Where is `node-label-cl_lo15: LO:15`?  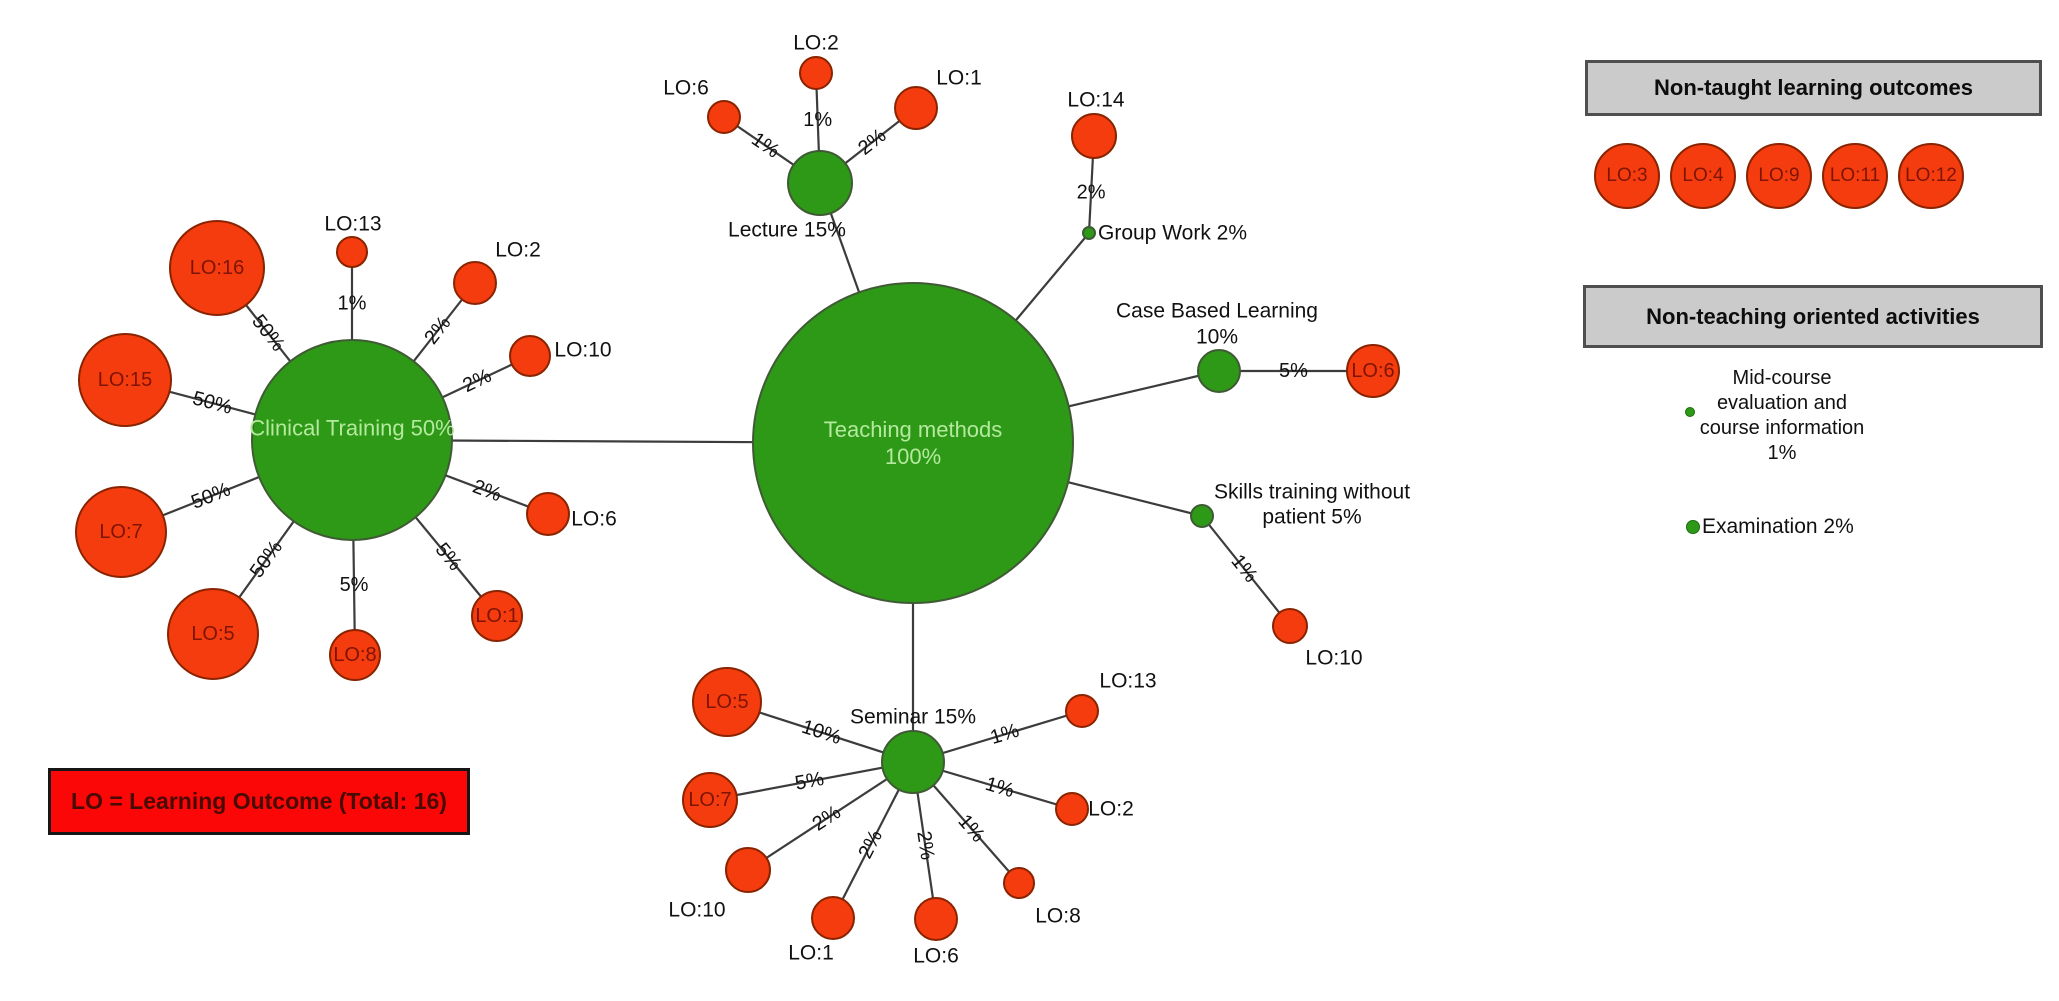 node-label-cl_lo15: LO:15 is located at coordinates (125, 380).